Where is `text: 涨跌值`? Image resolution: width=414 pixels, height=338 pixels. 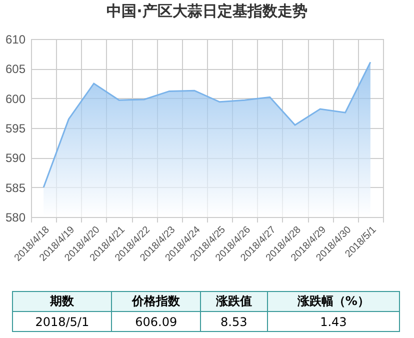
text: 涨跌值 is located at coordinates (234, 302).